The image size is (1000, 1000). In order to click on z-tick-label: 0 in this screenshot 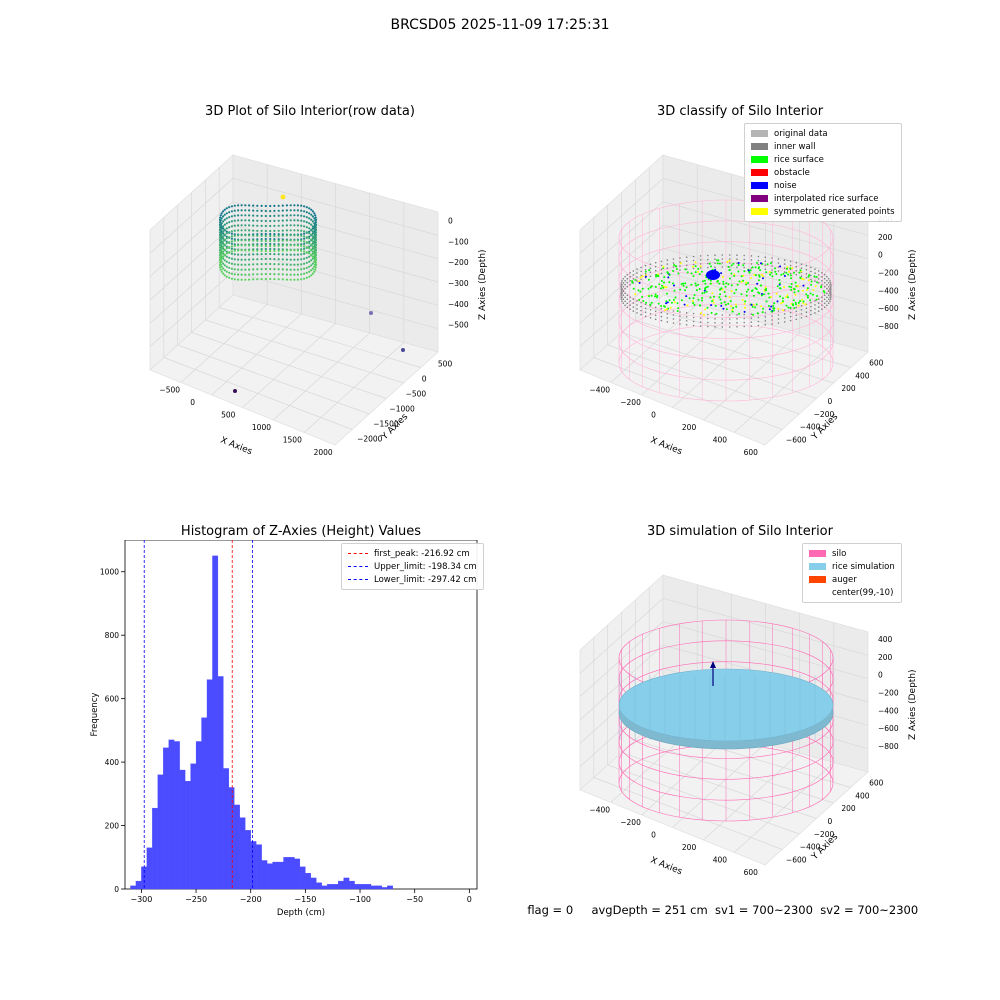, I will do `click(450, 220)`.